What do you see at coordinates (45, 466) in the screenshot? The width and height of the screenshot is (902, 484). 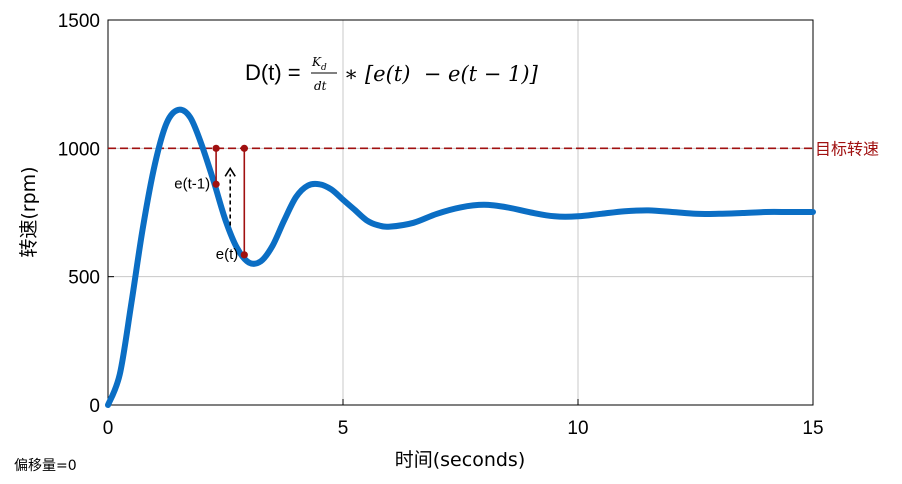 I see `offset-note: 偏移量=0` at bounding box center [45, 466].